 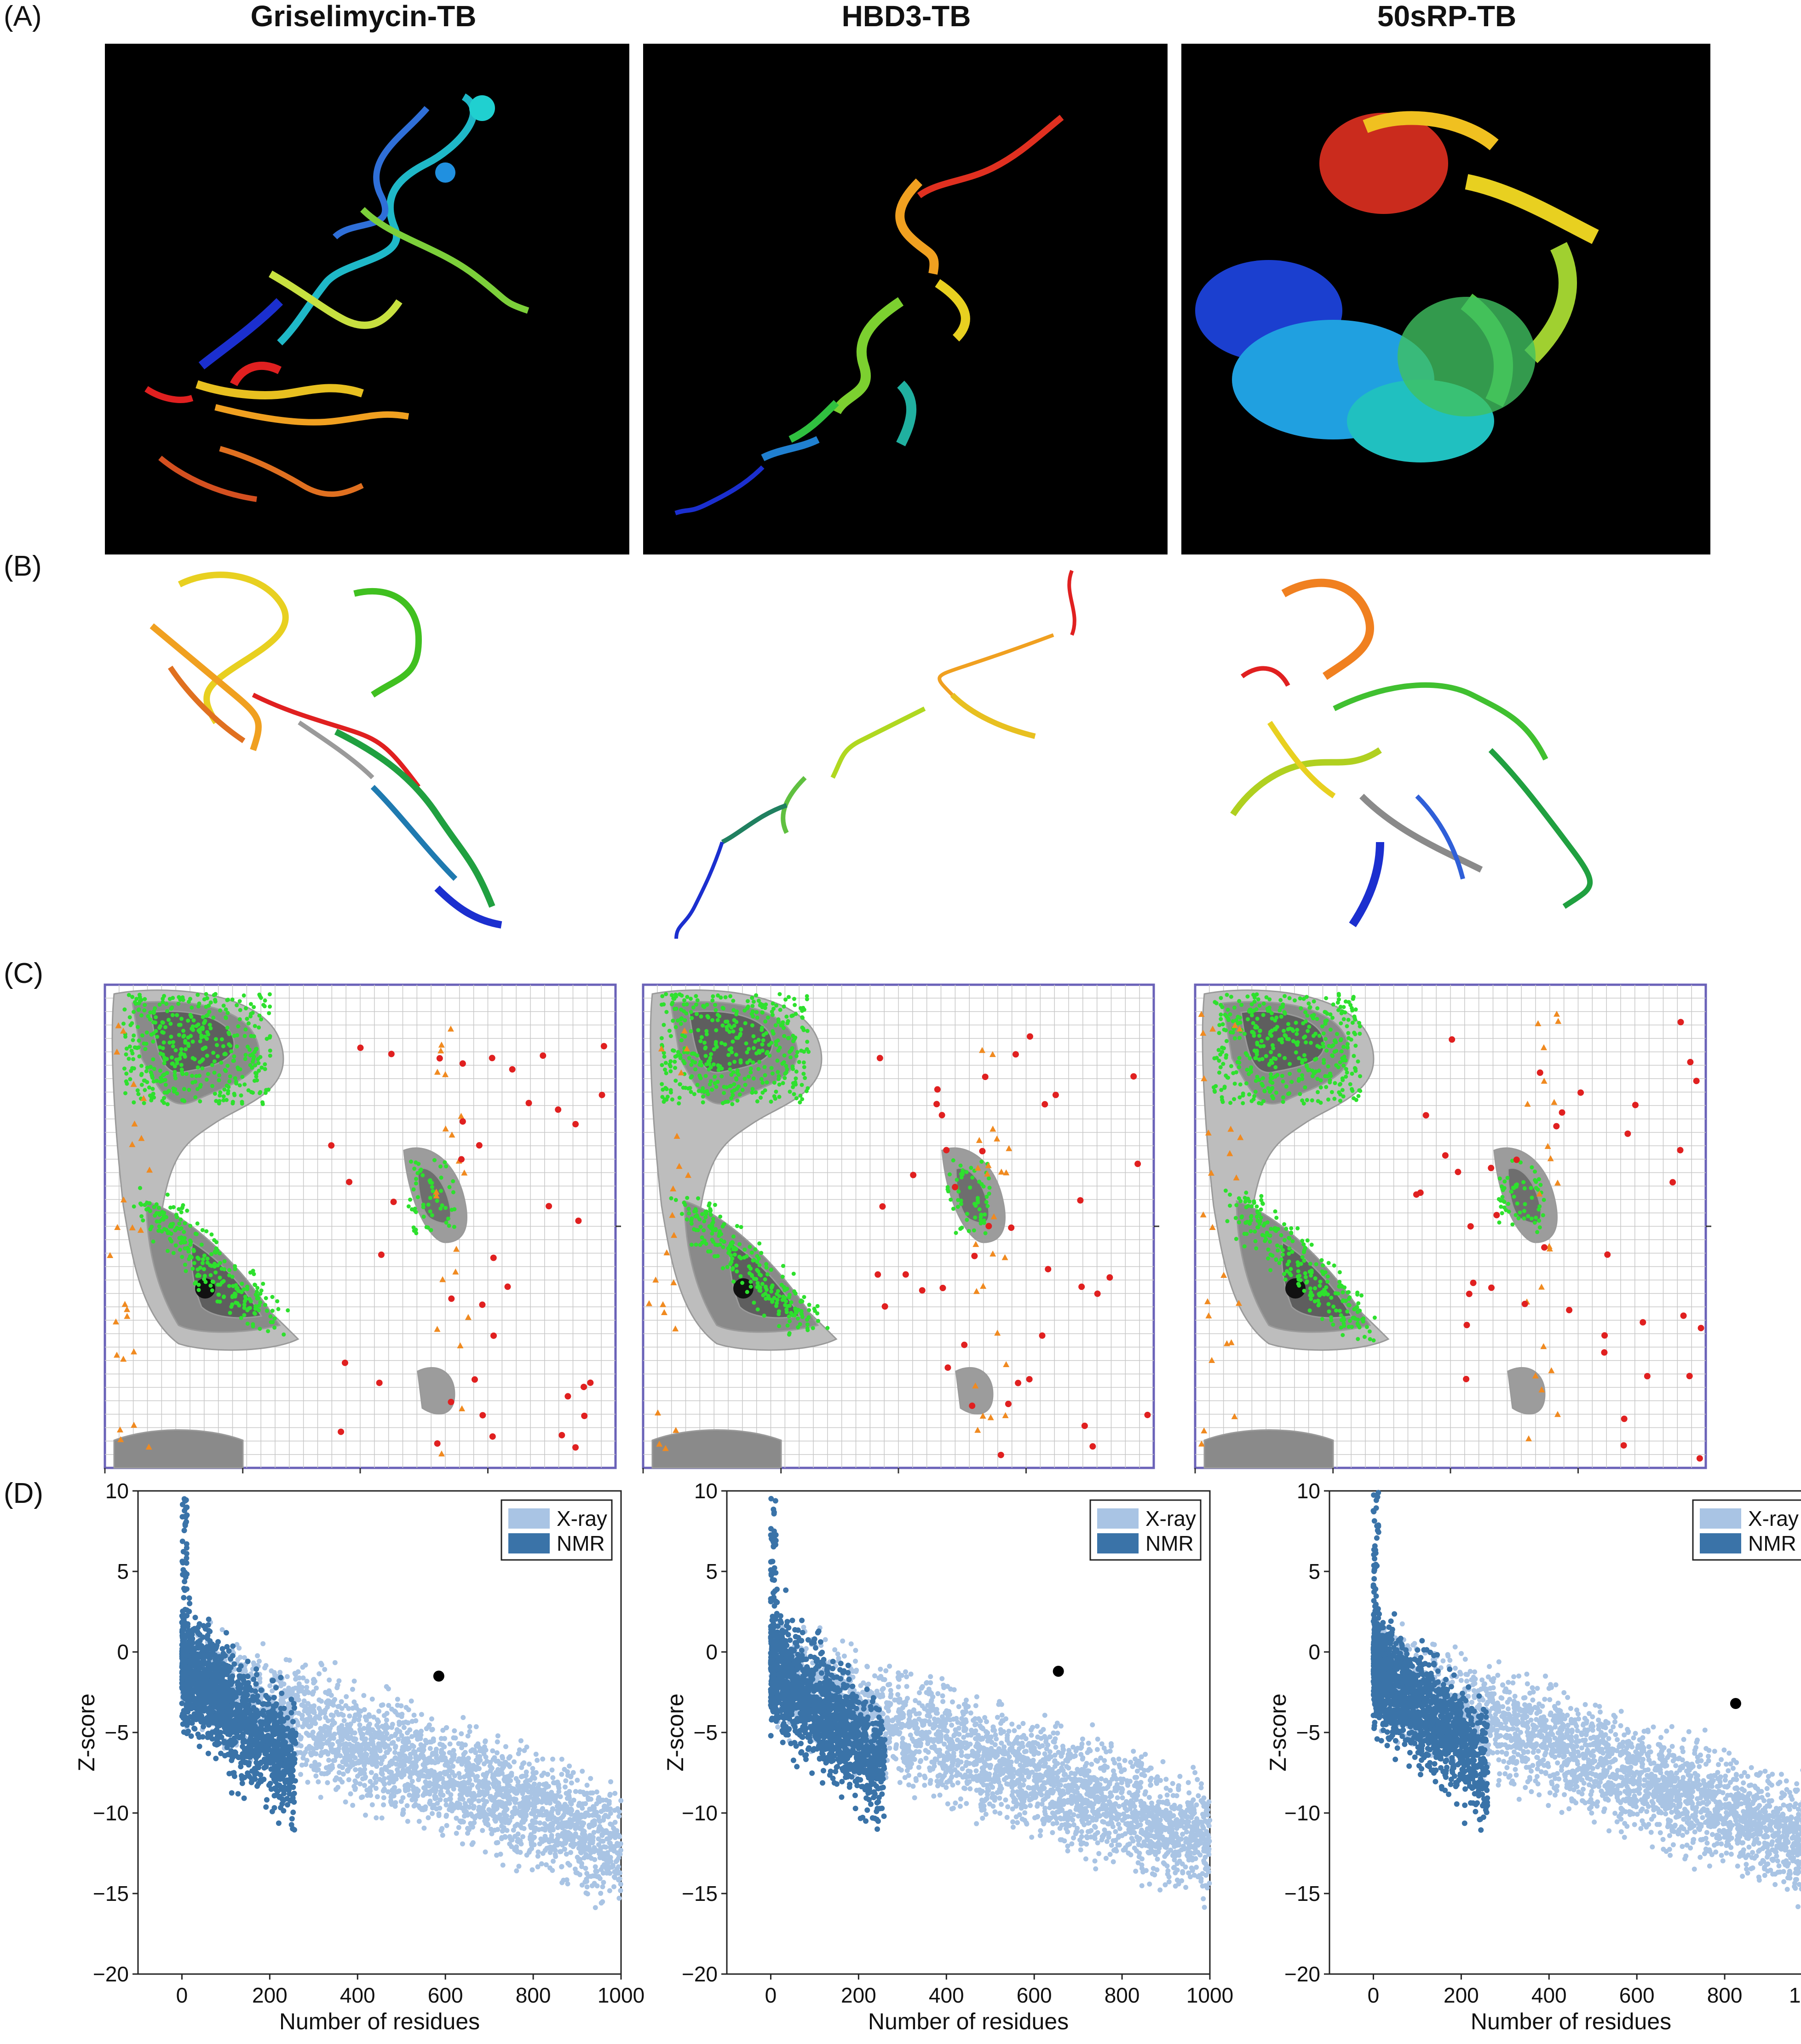 What do you see at coordinates (117, 1732) in the screenshot?
I see `y-tick-label: −5` at bounding box center [117, 1732].